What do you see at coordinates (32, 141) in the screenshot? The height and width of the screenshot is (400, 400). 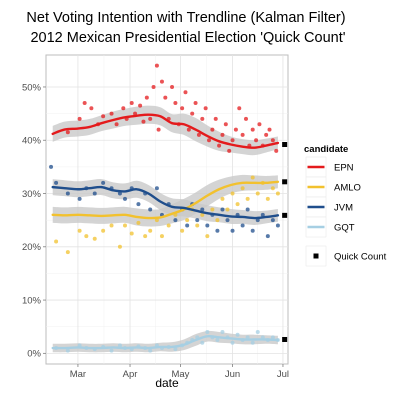 I see `y-tick-label: 40%` at bounding box center [32, 141].